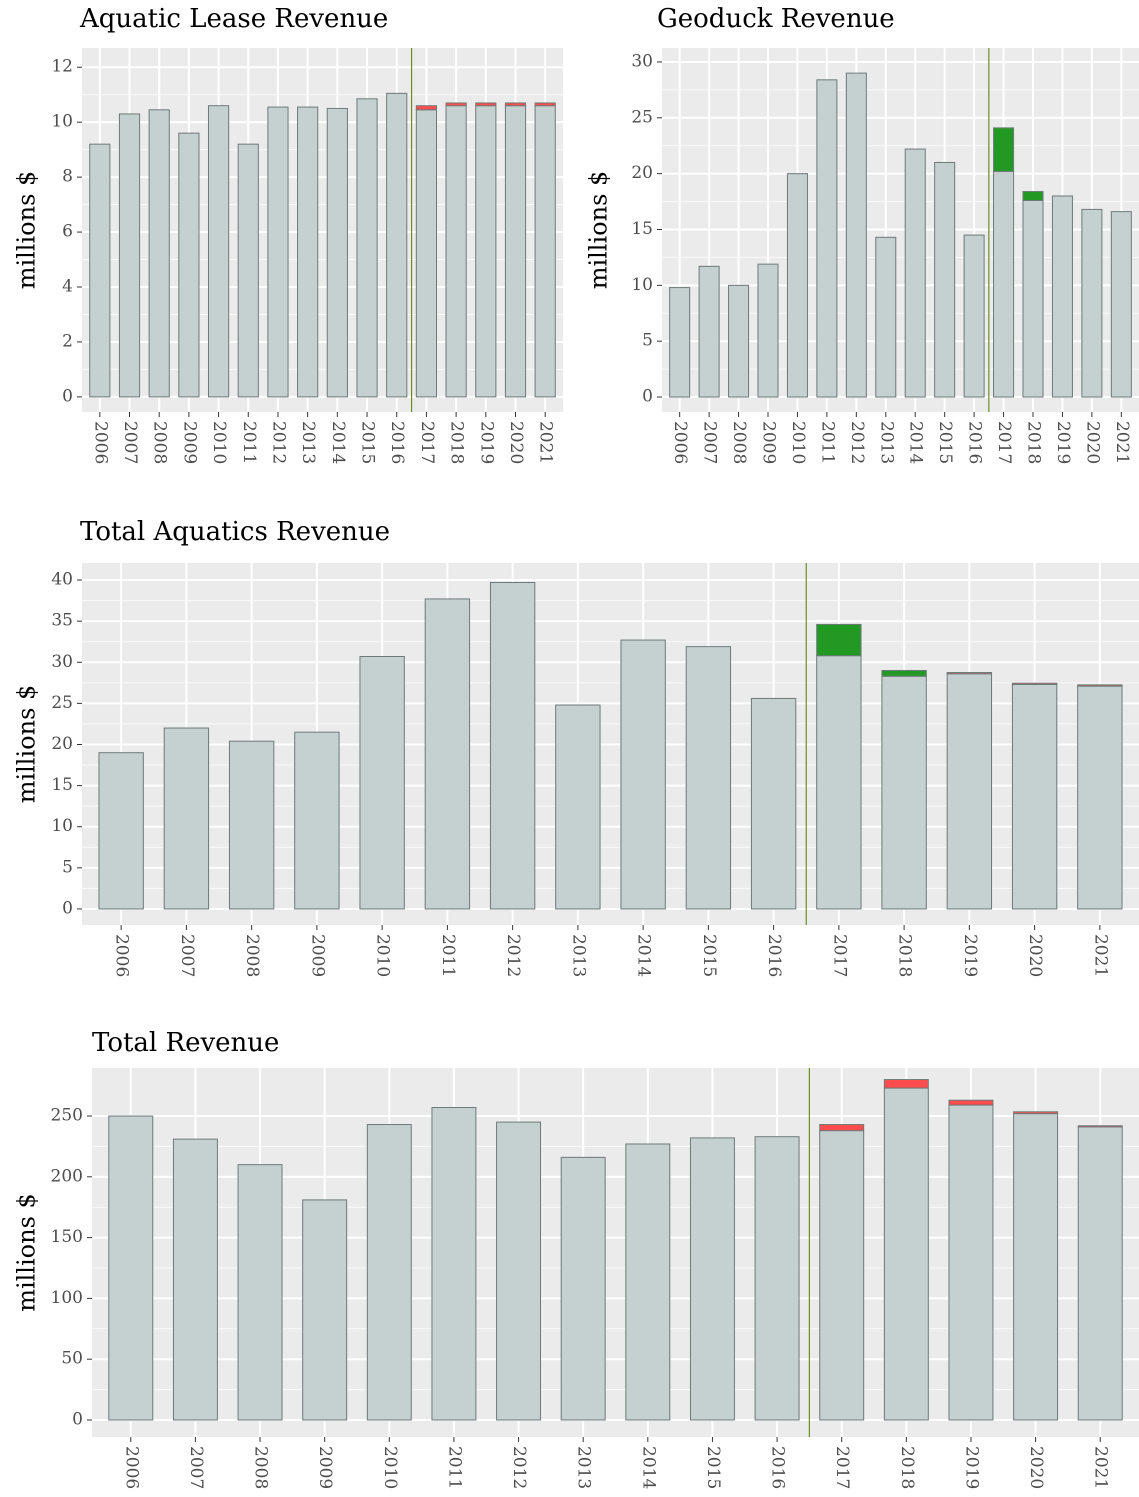 This screenshot has height=1497, width=1139. Describe the element at coordinates (185, 1043) in the screenshot. I see `chart-title: Total Revenue` at that location.